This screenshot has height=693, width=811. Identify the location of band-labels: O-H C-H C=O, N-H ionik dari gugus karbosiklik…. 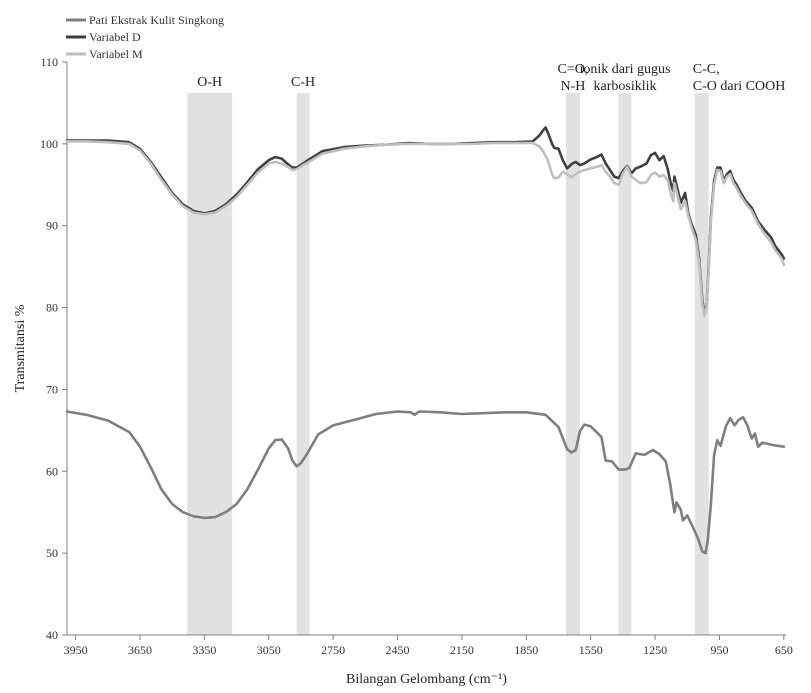
(491, 78).